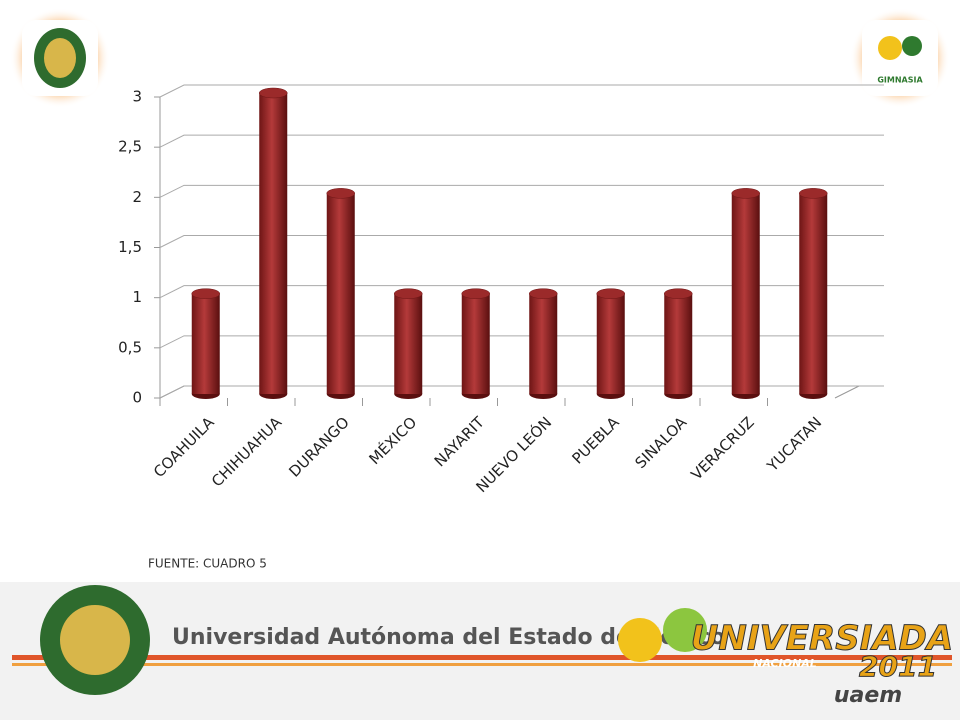  Describe the element at coordinates (137, 398) in the screenshot. I see `y-tick-label: 0` at that location.